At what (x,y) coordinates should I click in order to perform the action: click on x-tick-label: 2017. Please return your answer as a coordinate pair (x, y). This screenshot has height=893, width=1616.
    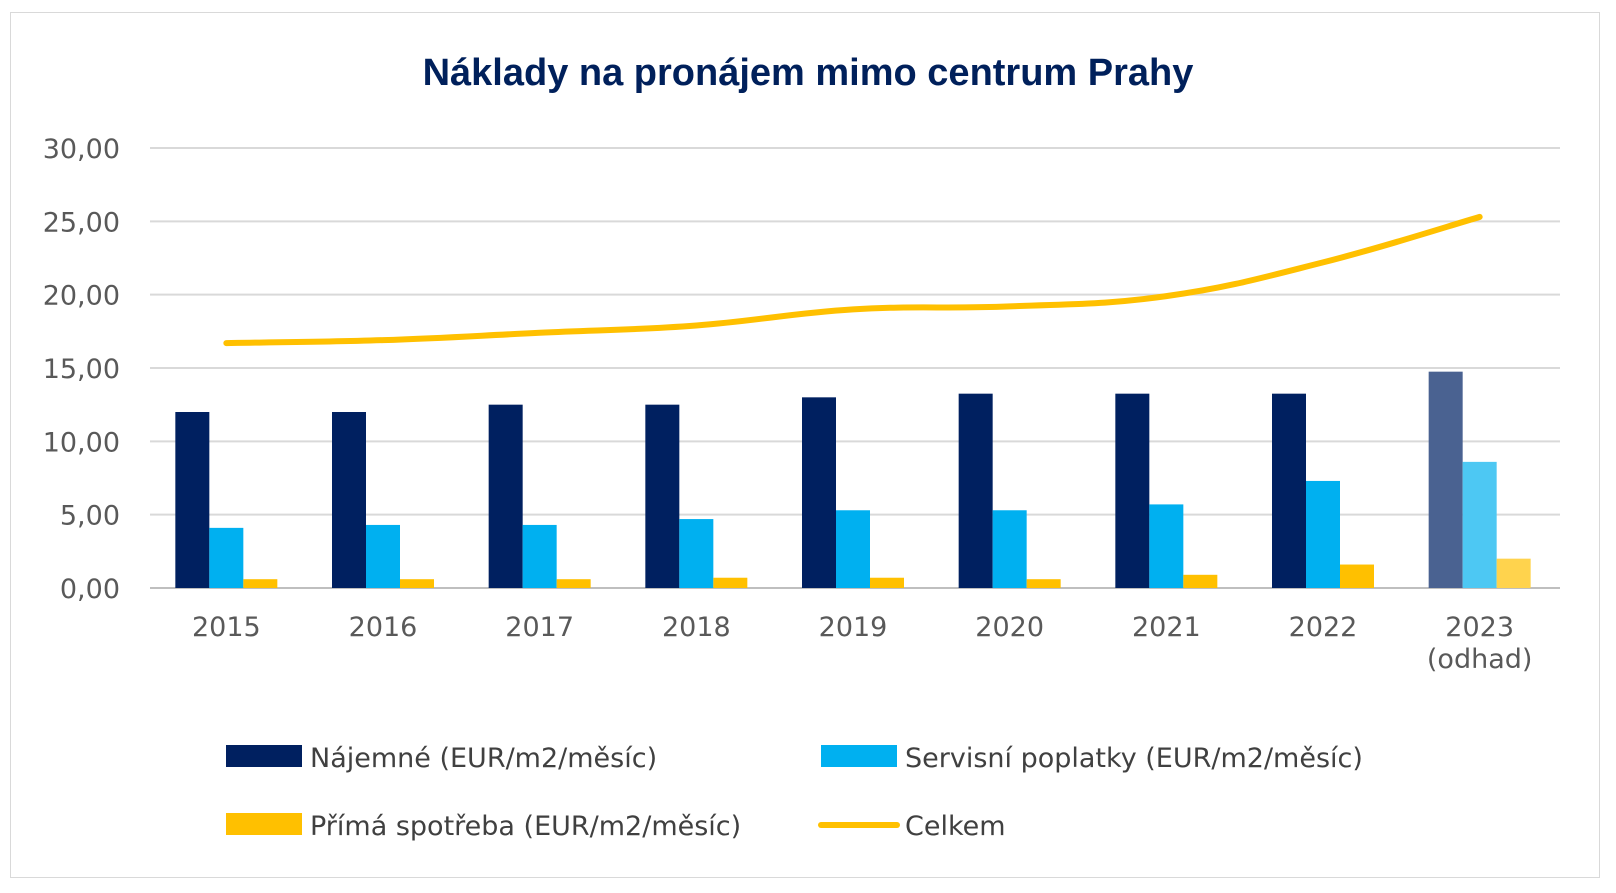
    Looking at the image, I should click on (539, 627).